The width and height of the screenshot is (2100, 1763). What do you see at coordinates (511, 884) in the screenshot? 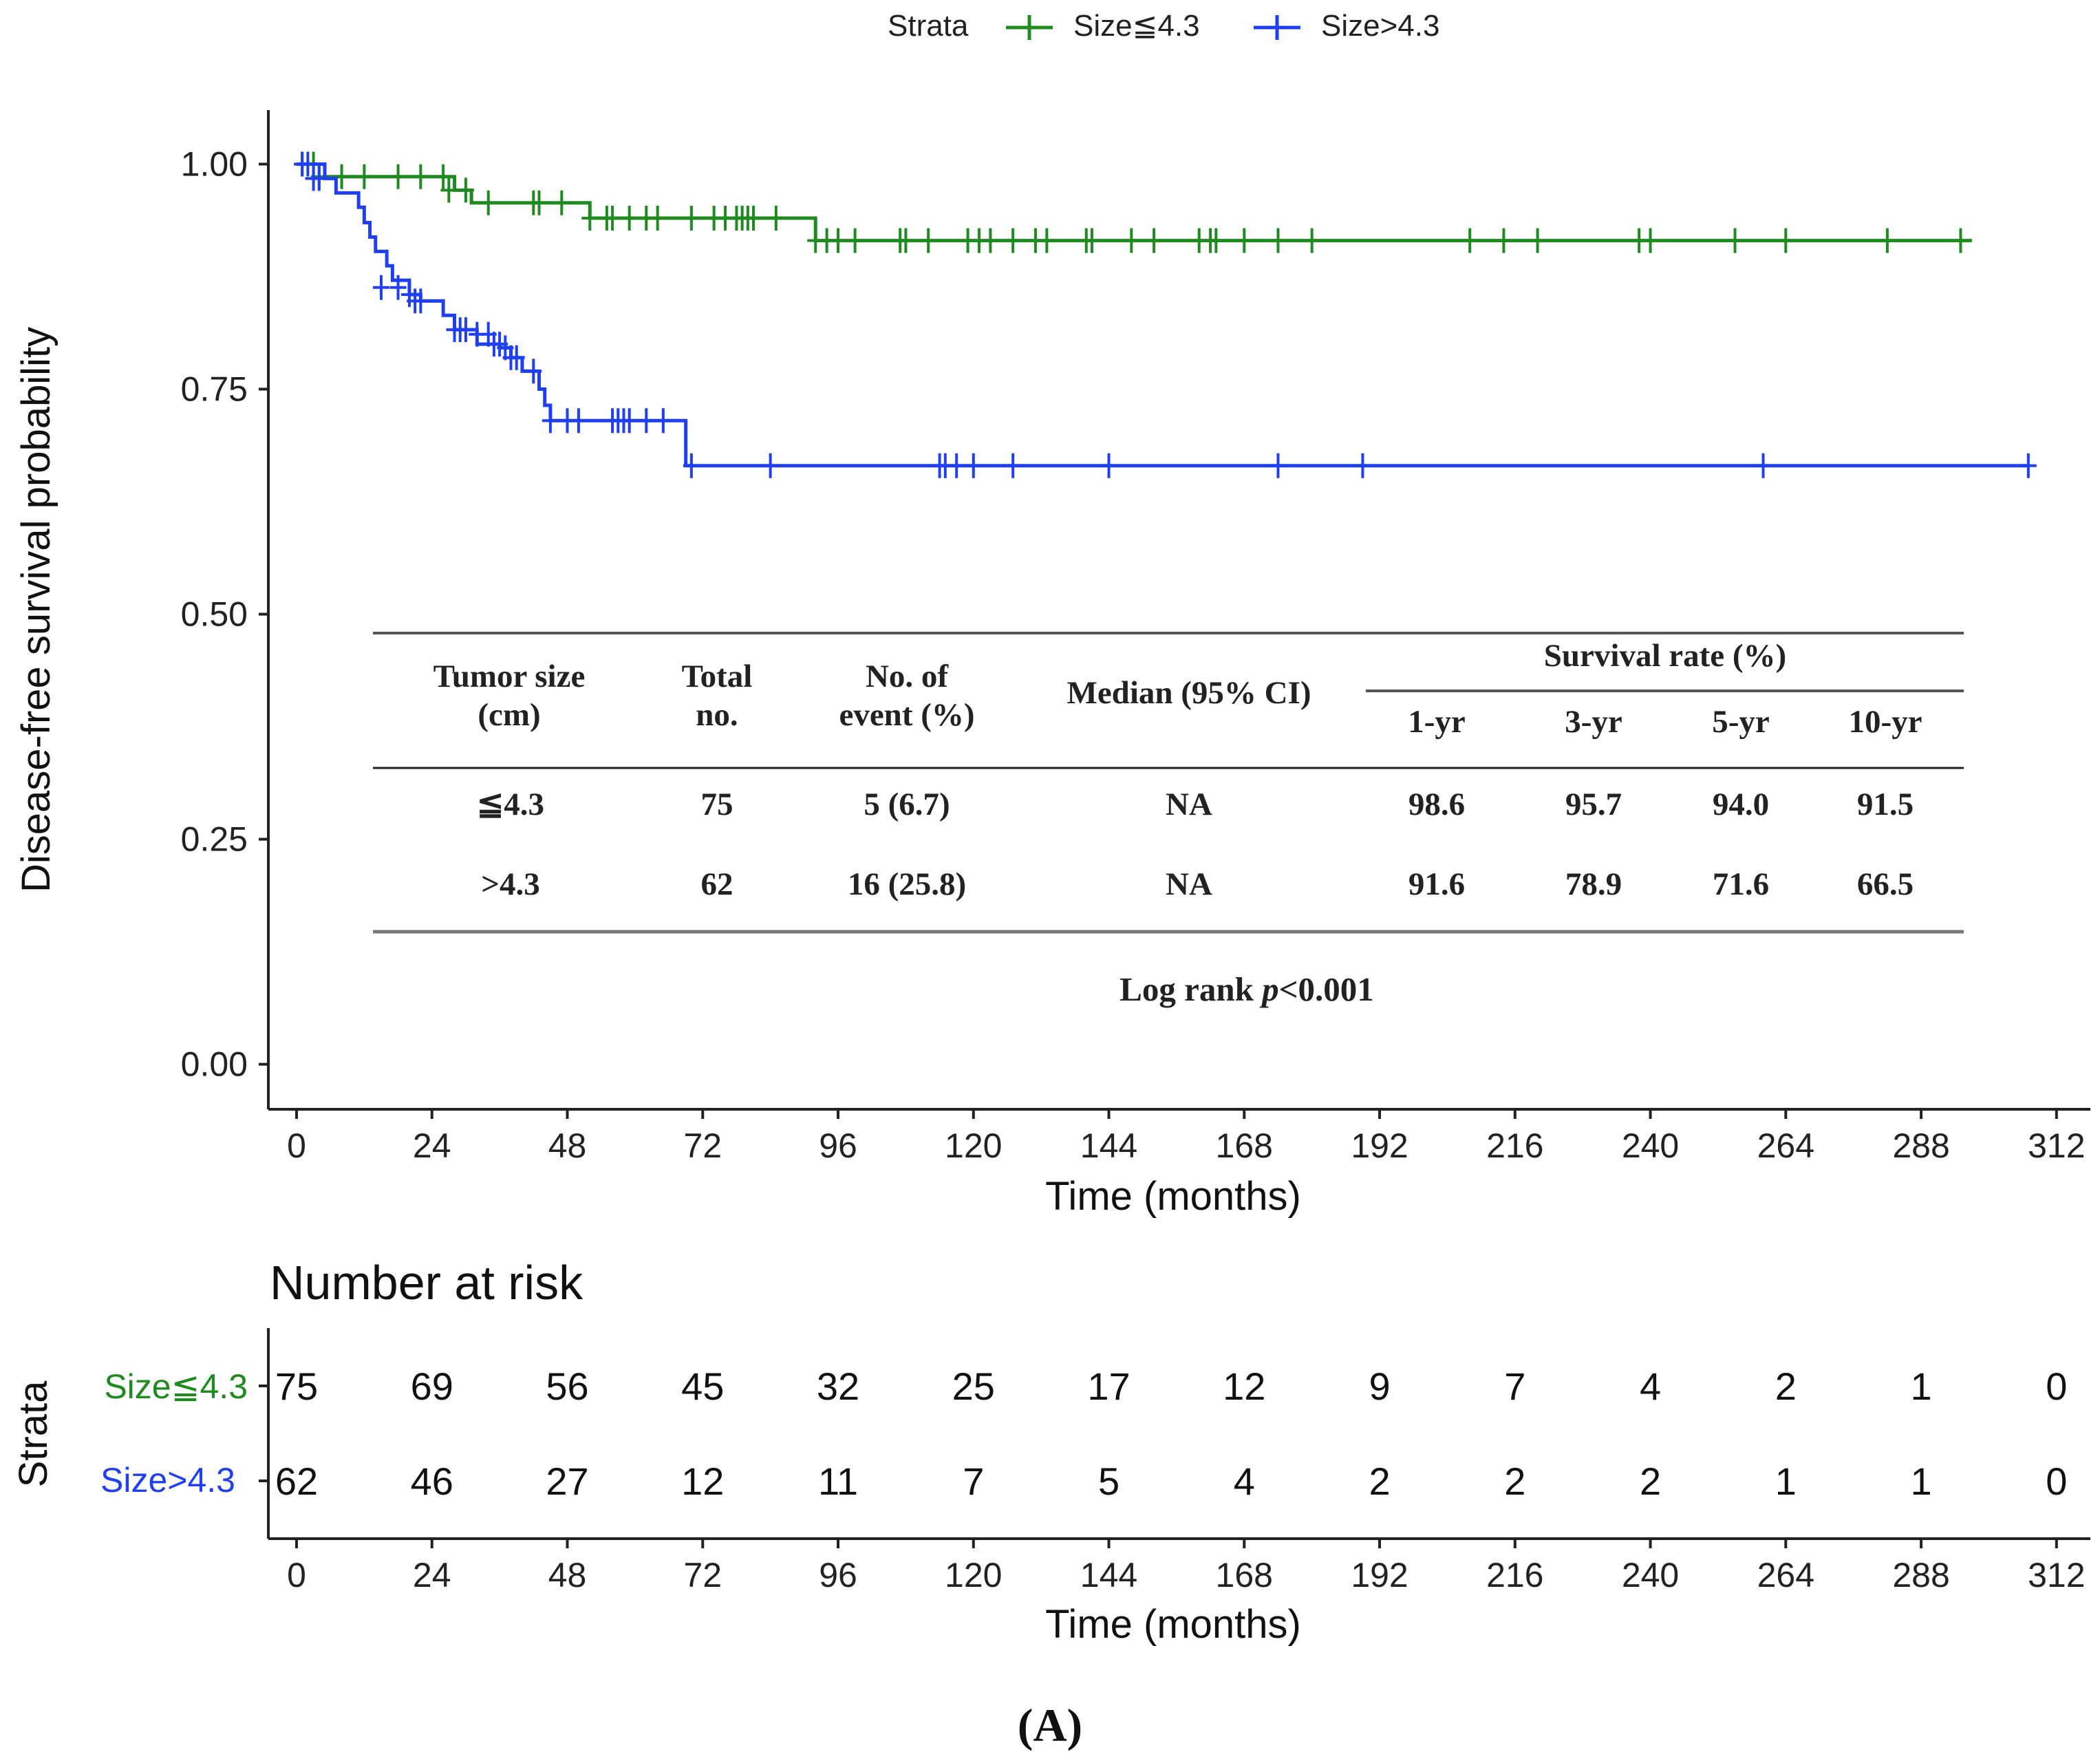
I see `row2-size: >4.3` at bounding box center [511, 884].